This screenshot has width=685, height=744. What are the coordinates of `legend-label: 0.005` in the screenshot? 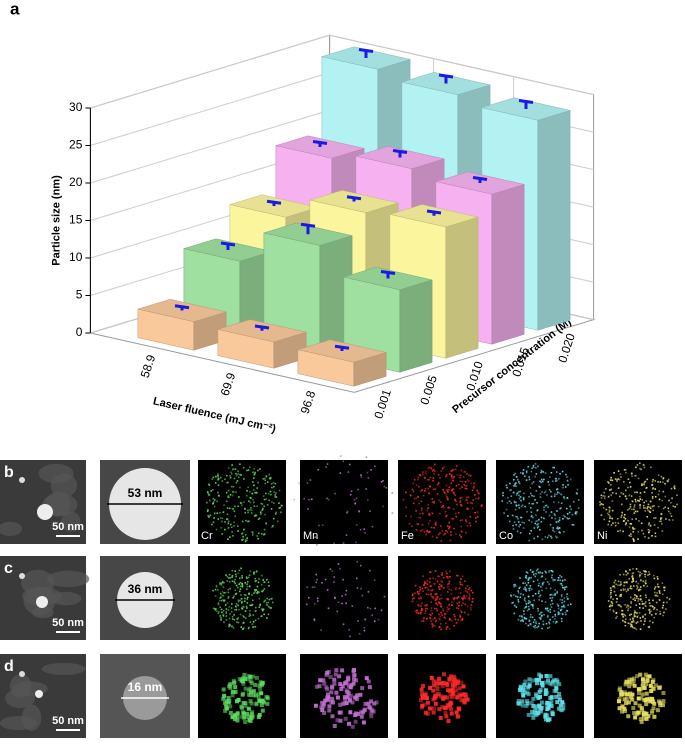 It's located at (428, 389).